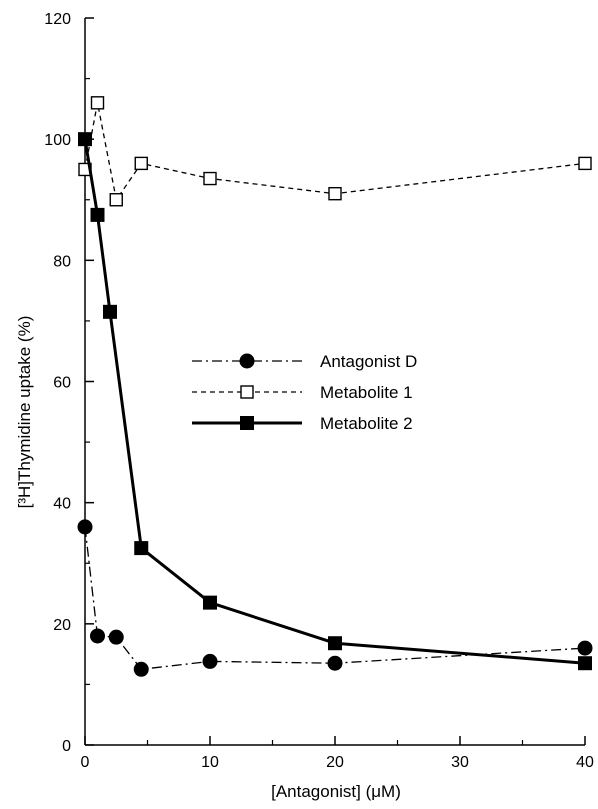 The width and height of the screenshot is (598, 809). Describe the element at coordinates (62, 261) in the screenshot. I see `y-tick-label: 80` at that location.